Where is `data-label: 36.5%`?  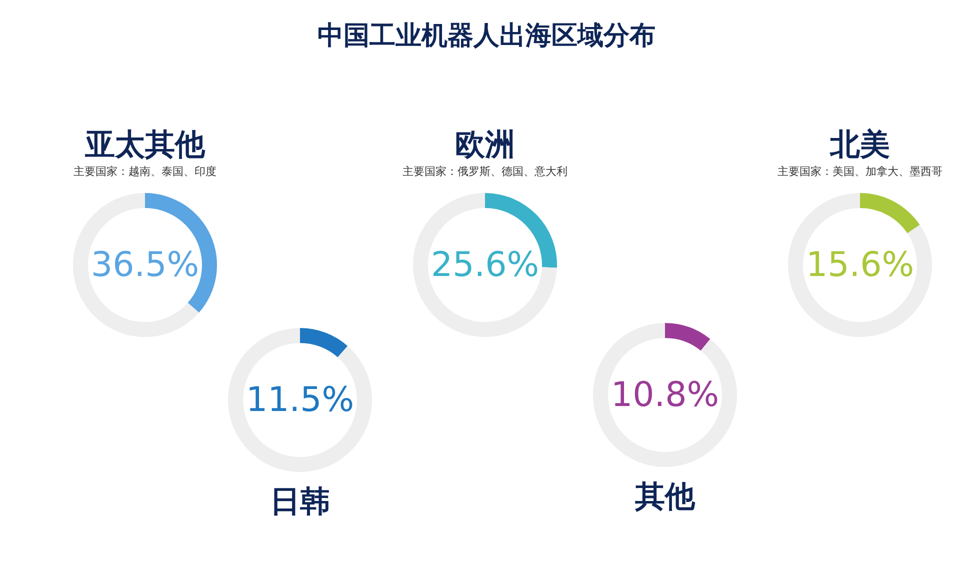
data-label: 36.5% is located at coordinates (145, 265).